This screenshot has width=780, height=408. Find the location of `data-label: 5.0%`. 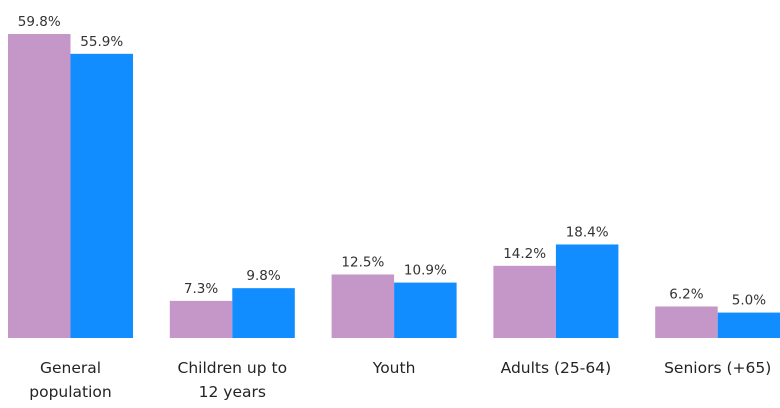

data-label: 5.0% is located at coordinates (749, 301).